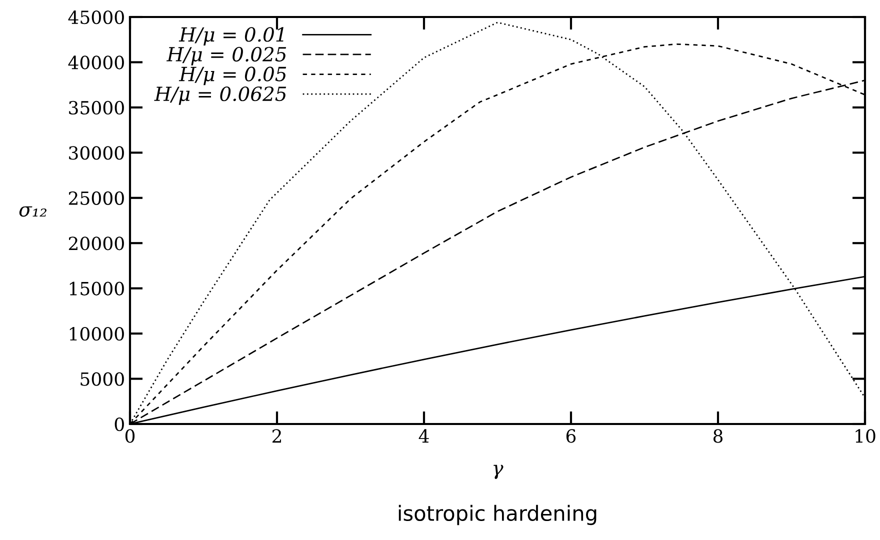 The height and width of the screenshot is (540, 880). I want to click on x-tick-label: 2, so click(276, 436).